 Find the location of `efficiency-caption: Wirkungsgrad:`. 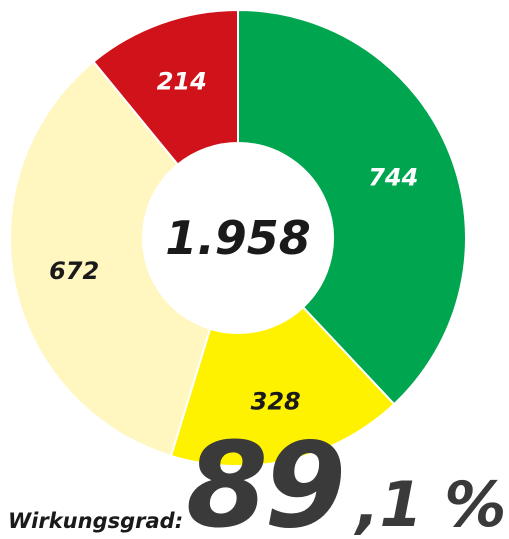

efficiency-caption: Wirkungsgrad: is located at coordinates (95, 521).